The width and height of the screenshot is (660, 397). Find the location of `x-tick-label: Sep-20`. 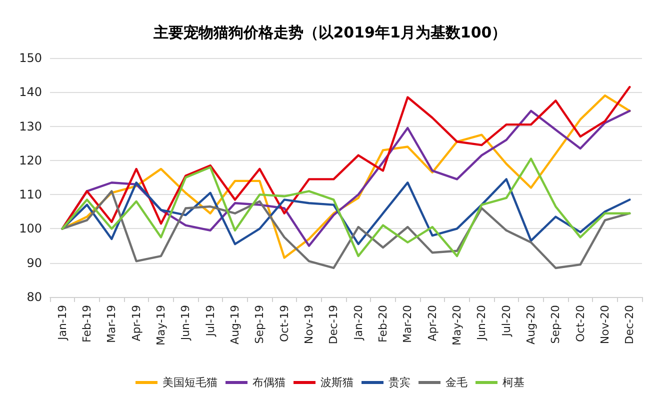

x-tick-label: Sep-20 is located at coordinates (555, 324).